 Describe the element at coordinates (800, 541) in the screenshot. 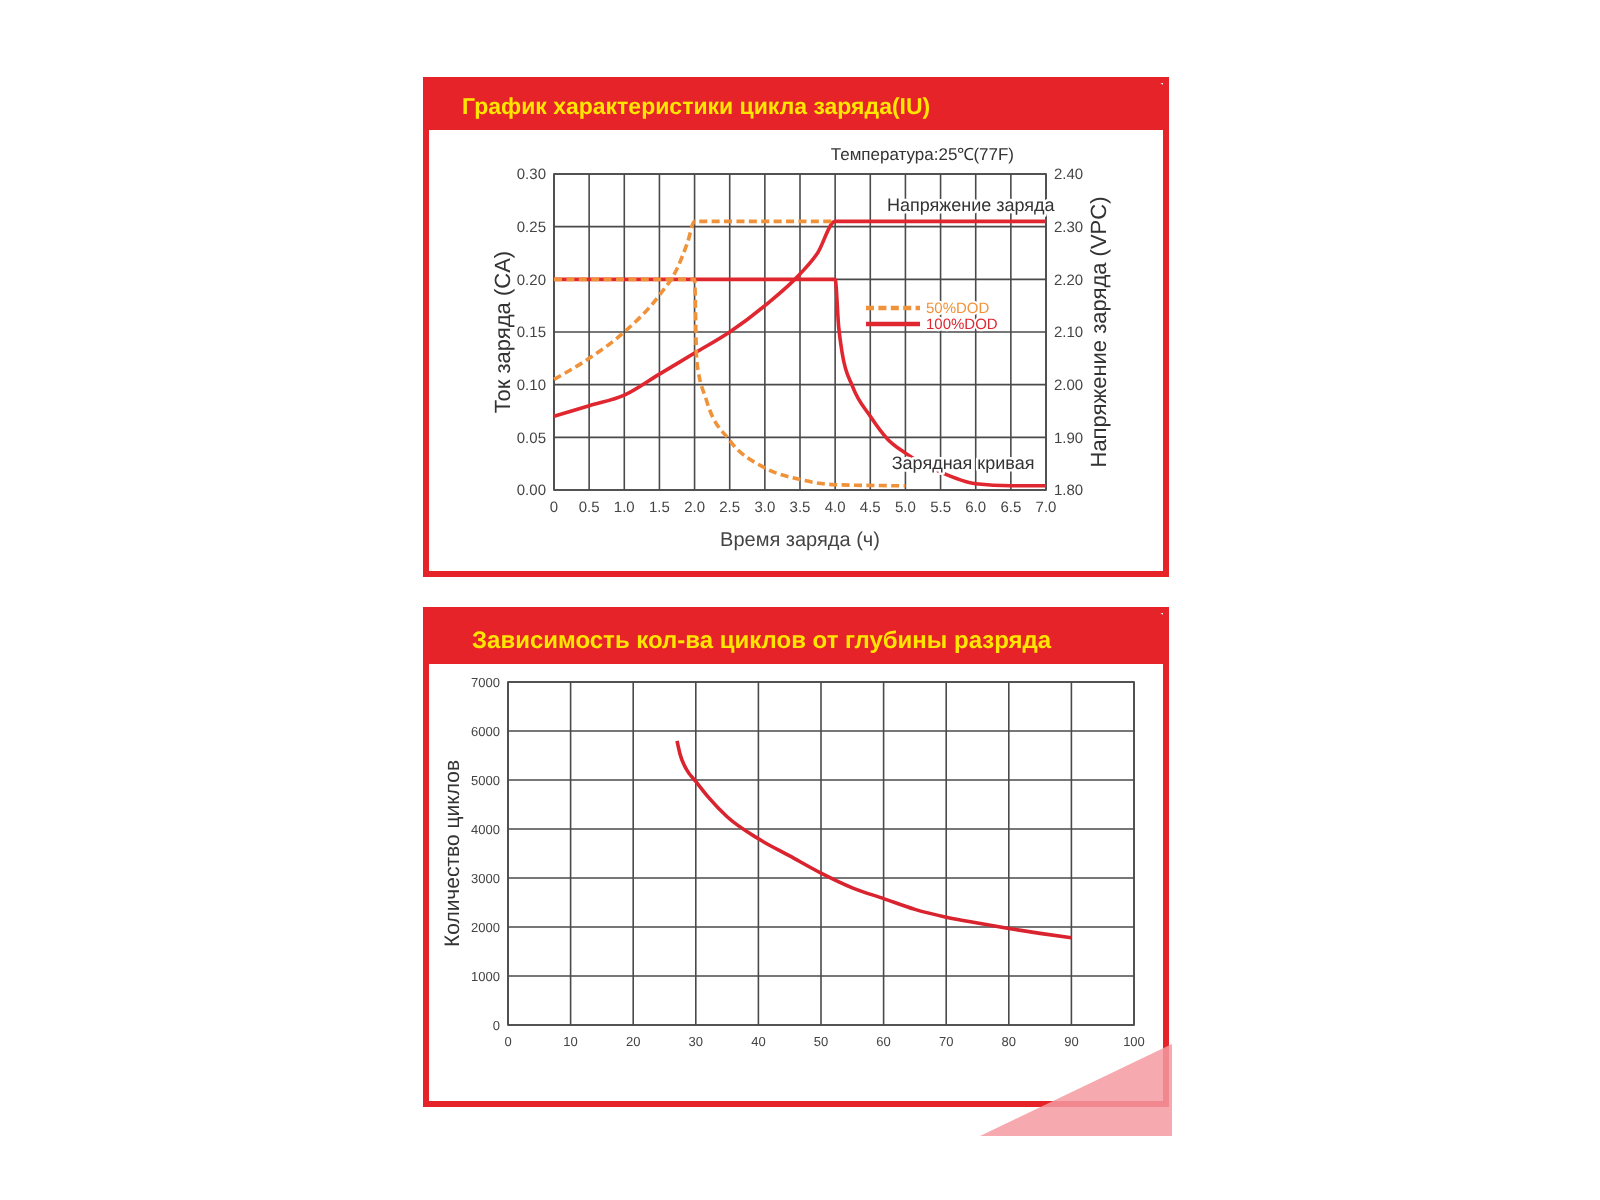

I see `x-axis-title: Время заряда (ч)` at that location.